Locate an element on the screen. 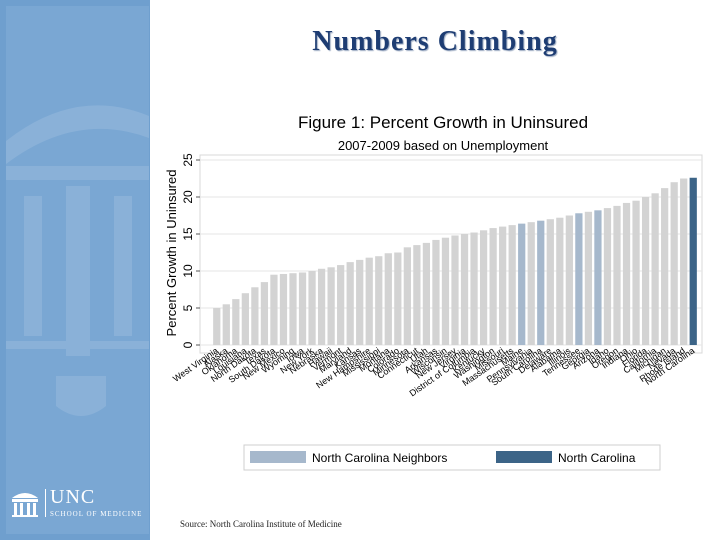  bar-montana is located at coordinates (388, 299).